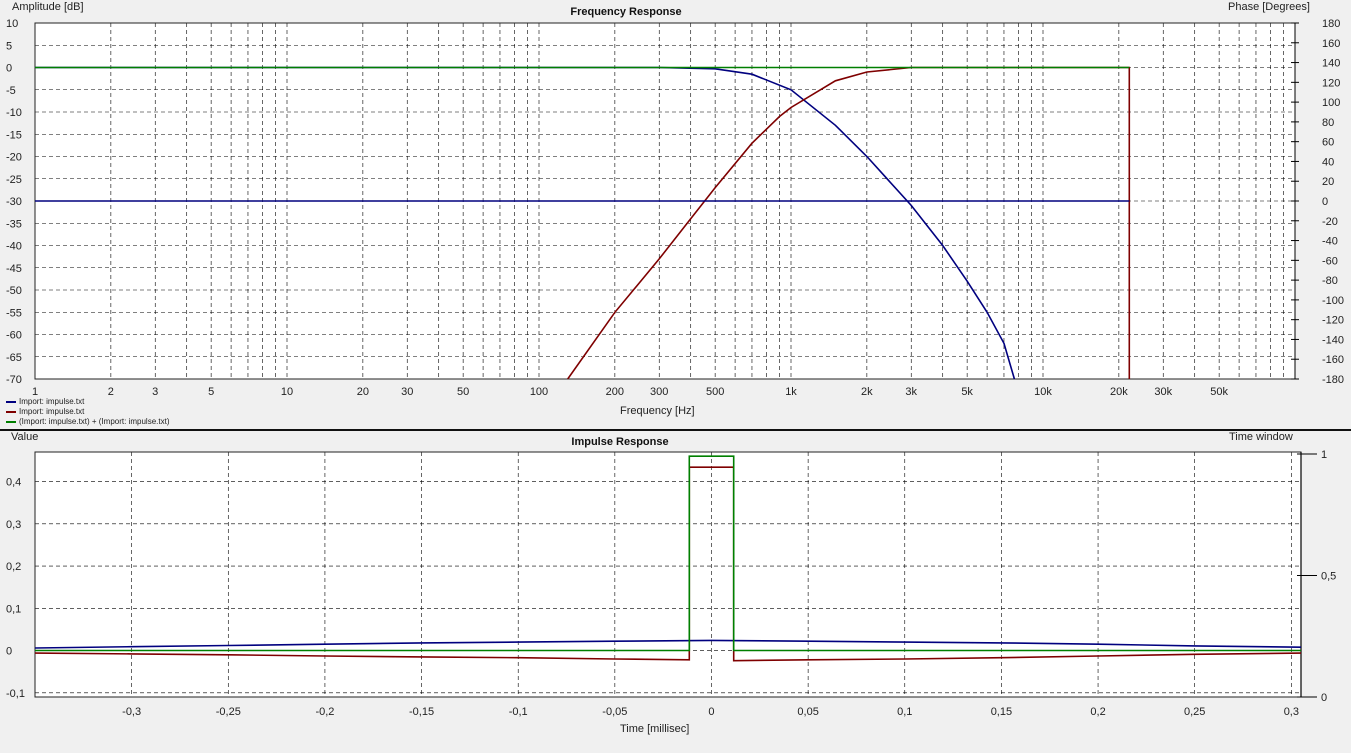 The width and height of the screenshot is (1351, 753). Describe the element at coordinates (13, 525) in the screenshot. I see `imp-y-tick-label: 0,3` at that location.